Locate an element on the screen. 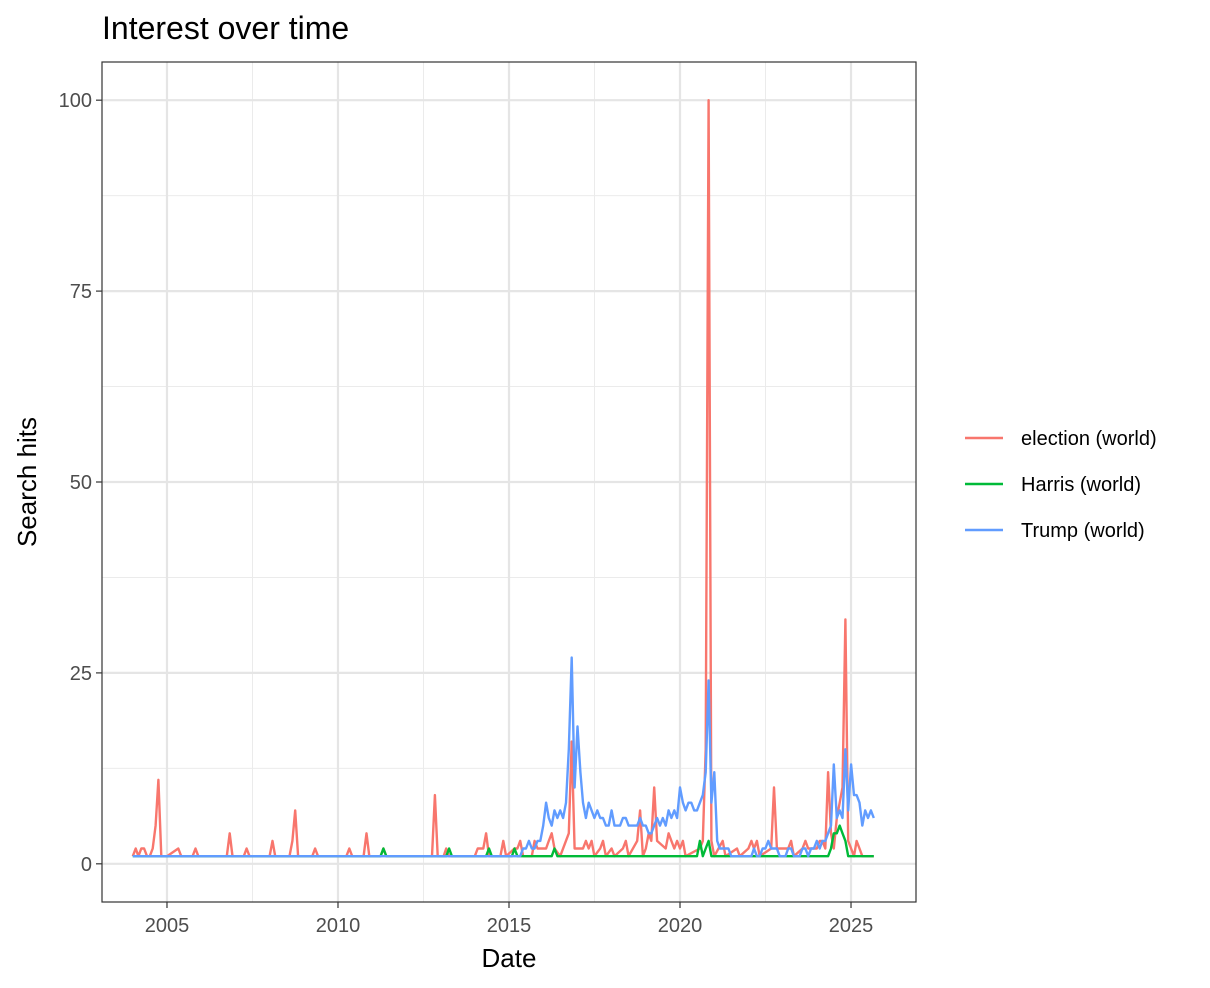  y-tick-label: 0 is located at coordinates (86, 865).